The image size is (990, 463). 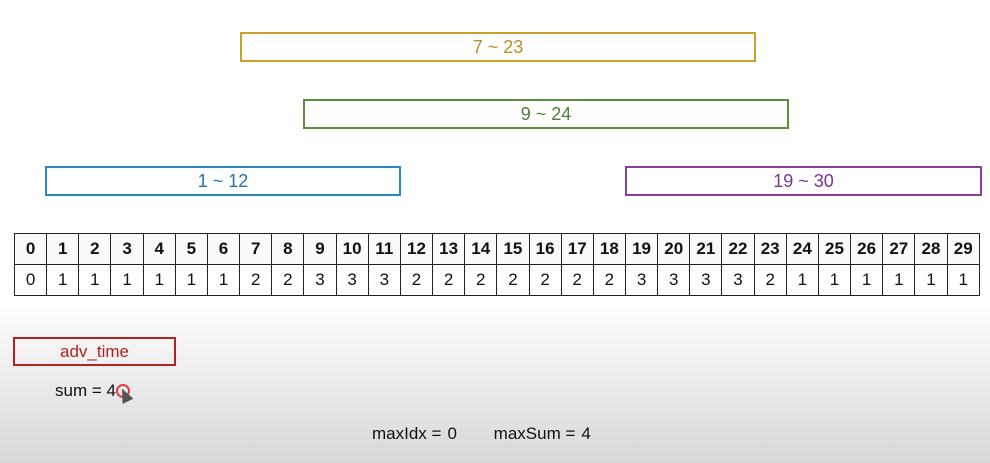 What do you see at coordinates (63, 249) in the screenshot?
I see `index-cell: 1` at bounding box center [63, 249].